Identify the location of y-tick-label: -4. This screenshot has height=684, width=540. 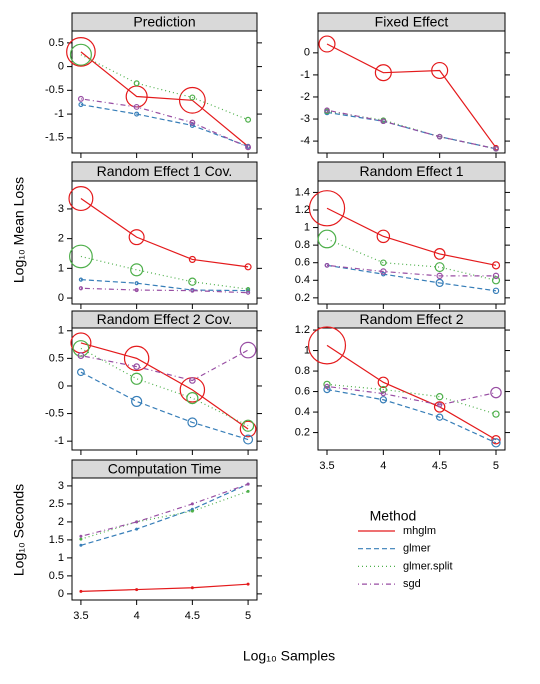
(305, 141).